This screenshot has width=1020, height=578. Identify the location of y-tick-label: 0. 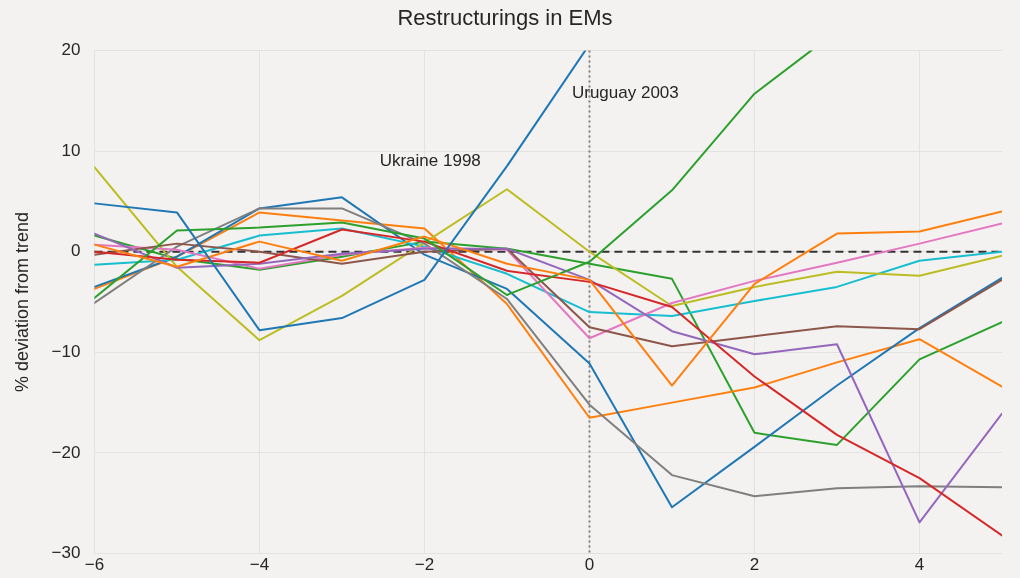
(75, 251).